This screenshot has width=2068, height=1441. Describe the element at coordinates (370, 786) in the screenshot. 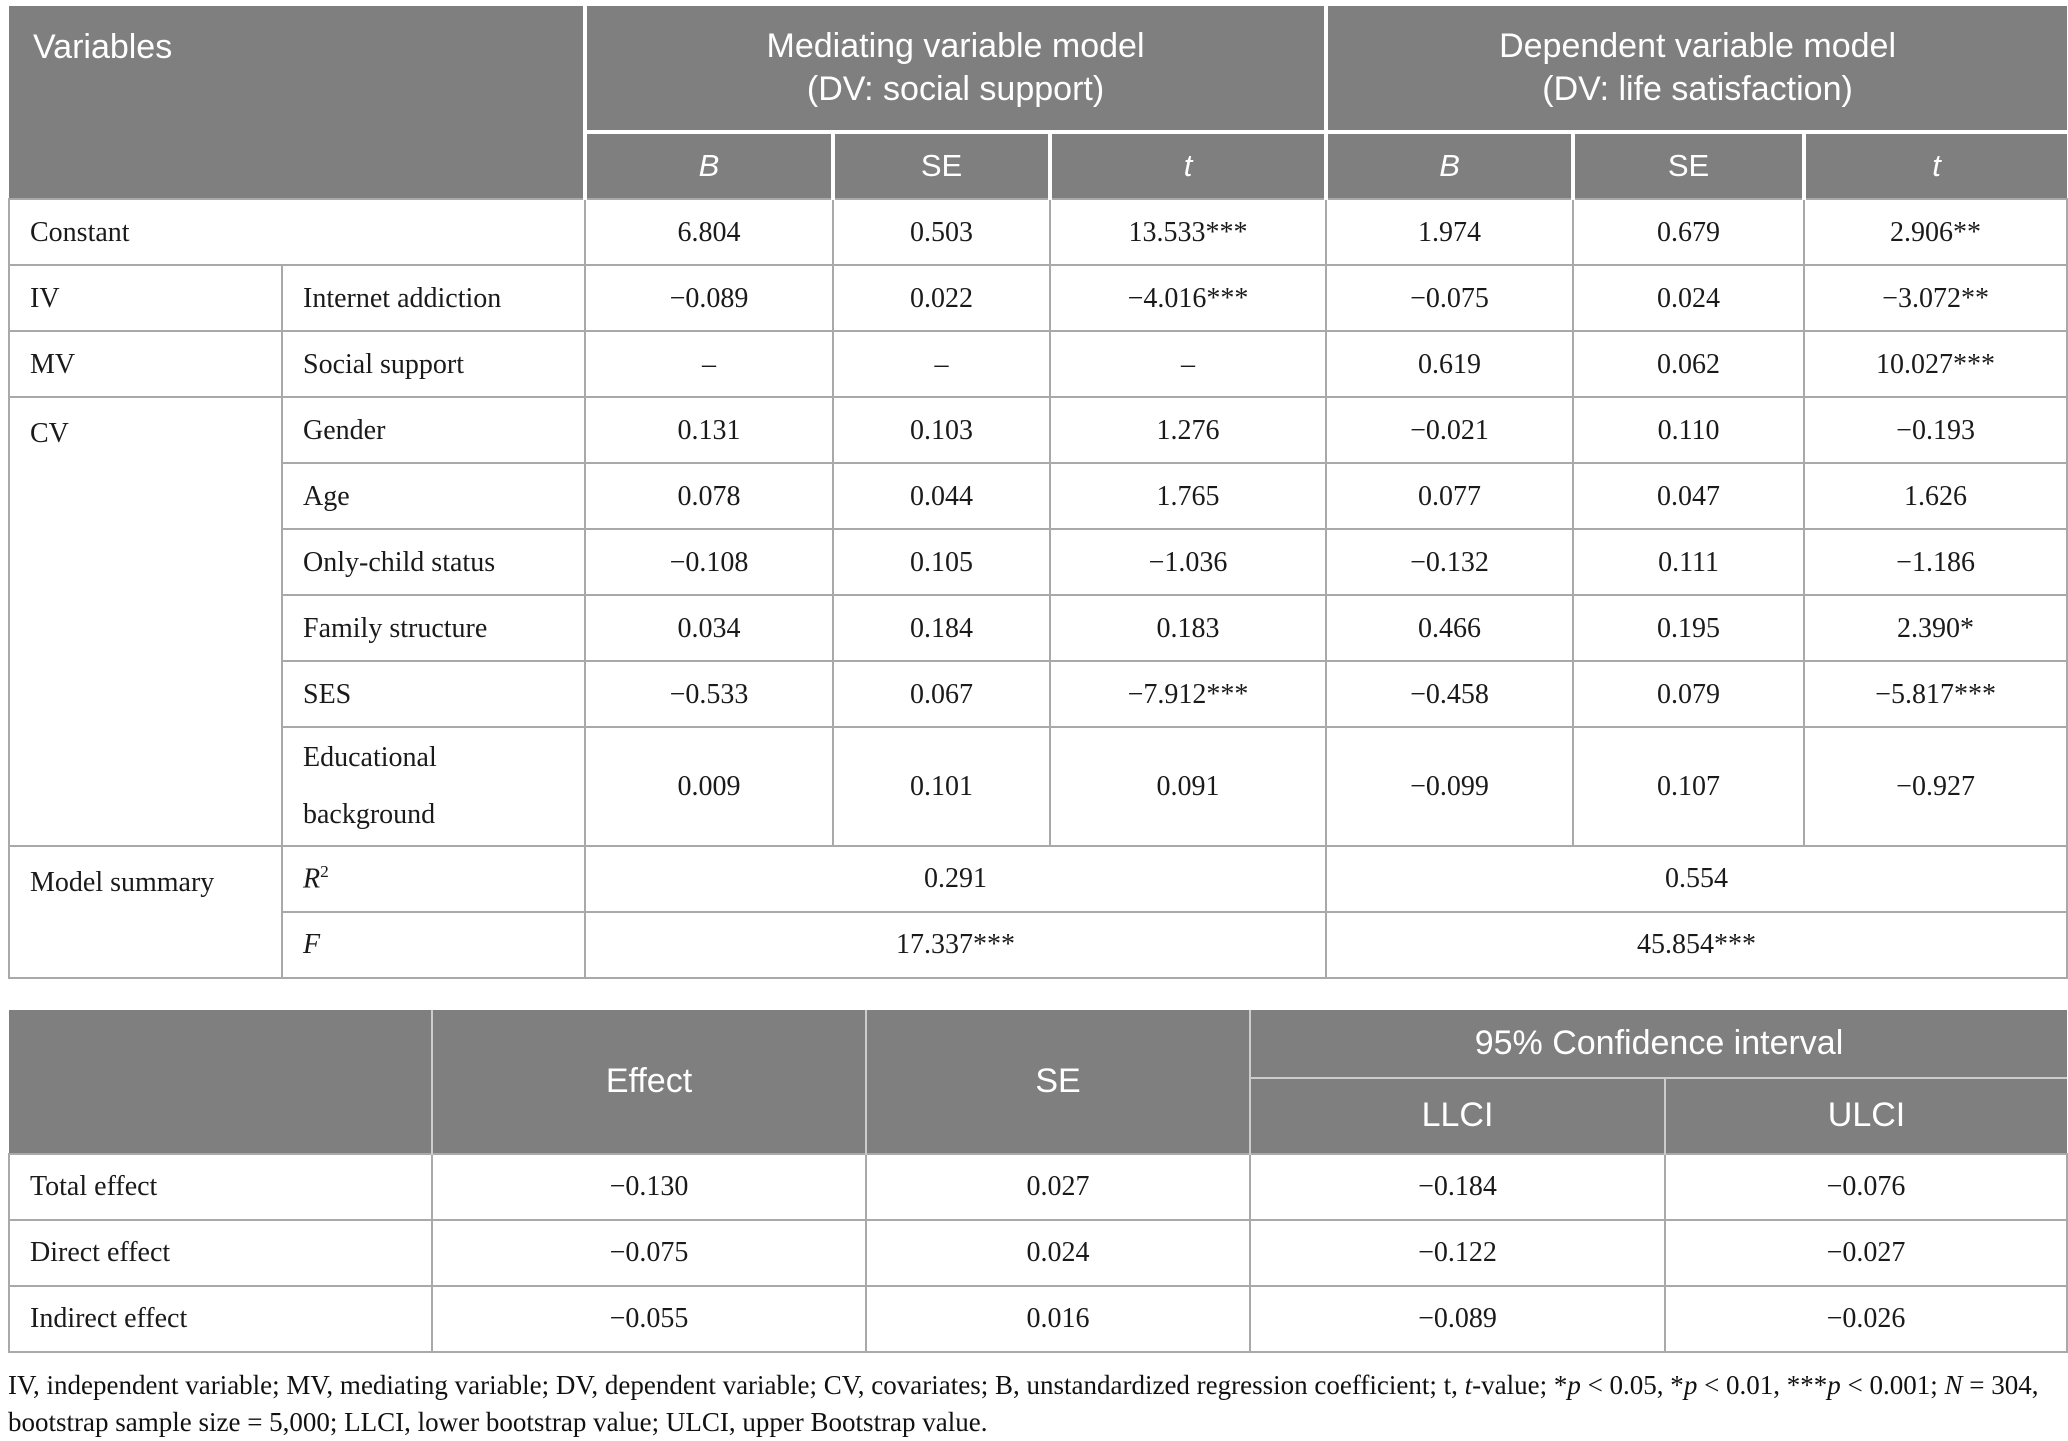

I see `row-variable-label: Educational background` at that location.